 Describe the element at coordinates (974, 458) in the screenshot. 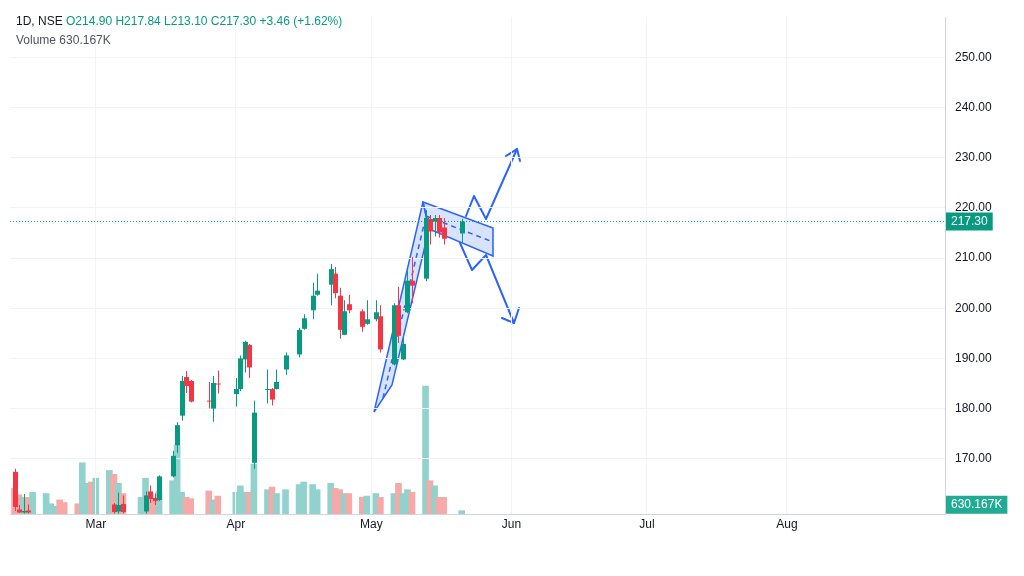

I see `y-tick-label: 170.00` at that location.